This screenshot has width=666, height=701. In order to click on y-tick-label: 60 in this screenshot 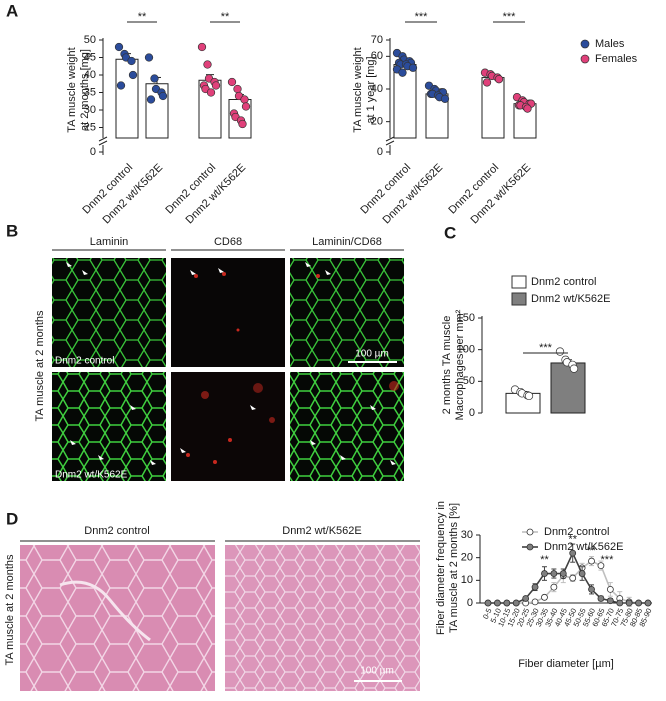, I will do `click(377, 56)`.